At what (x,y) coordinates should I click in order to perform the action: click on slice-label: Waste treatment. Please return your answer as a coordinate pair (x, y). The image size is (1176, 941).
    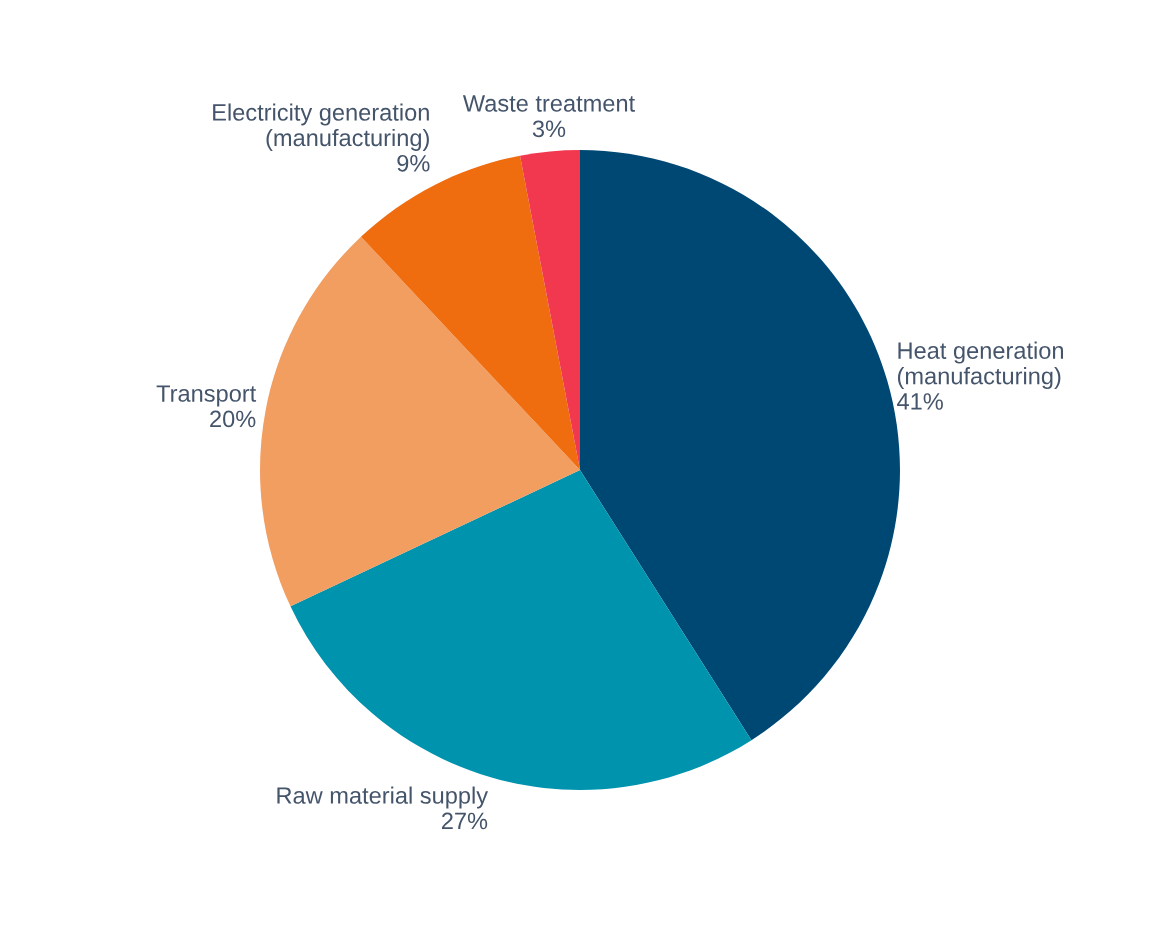
    Looking at the image, I should click on (548, 103).